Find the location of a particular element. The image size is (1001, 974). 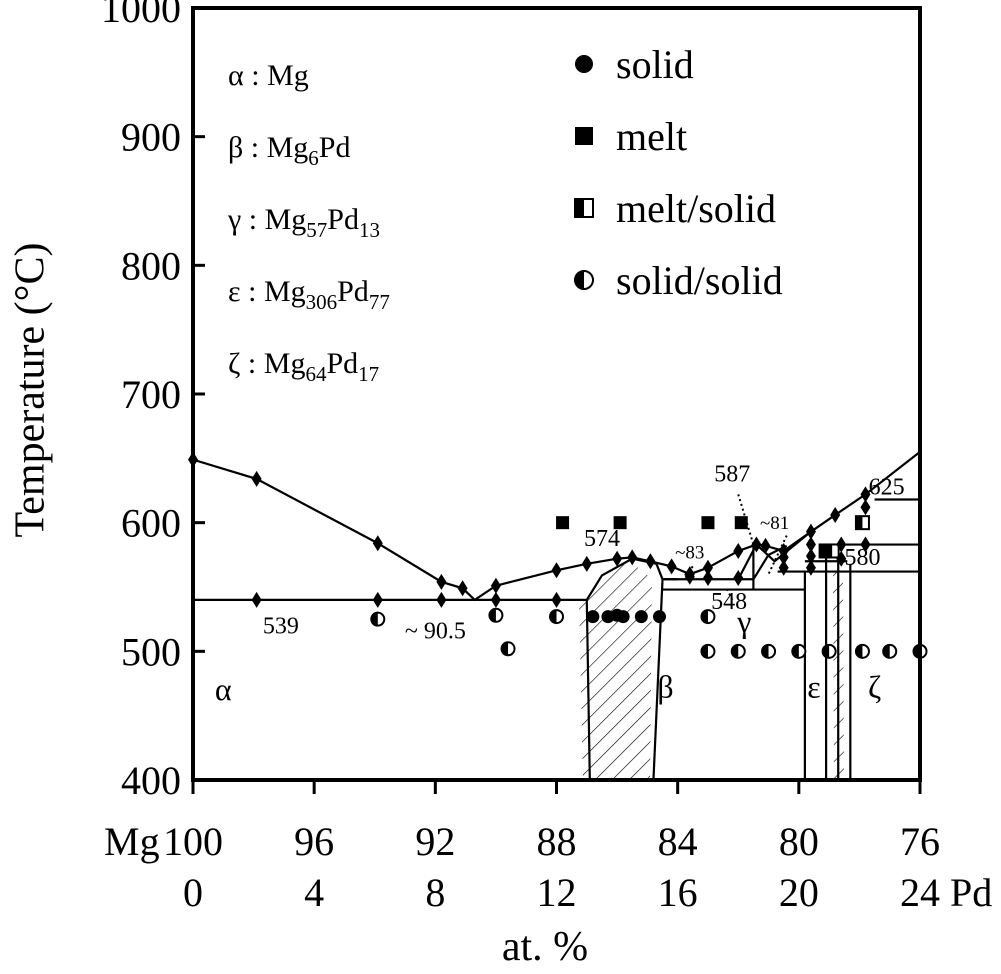

boundary-beta-left is located at coordinates (588, 689).